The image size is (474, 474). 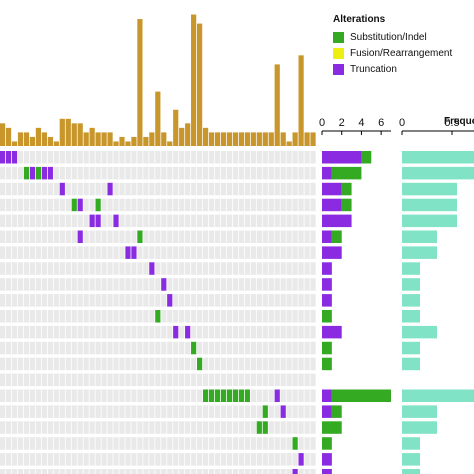 What do you see at coordinates (338, 37) in the screenshot?
I see `legend-swatch-substitution` at bounding box center [338, 37].